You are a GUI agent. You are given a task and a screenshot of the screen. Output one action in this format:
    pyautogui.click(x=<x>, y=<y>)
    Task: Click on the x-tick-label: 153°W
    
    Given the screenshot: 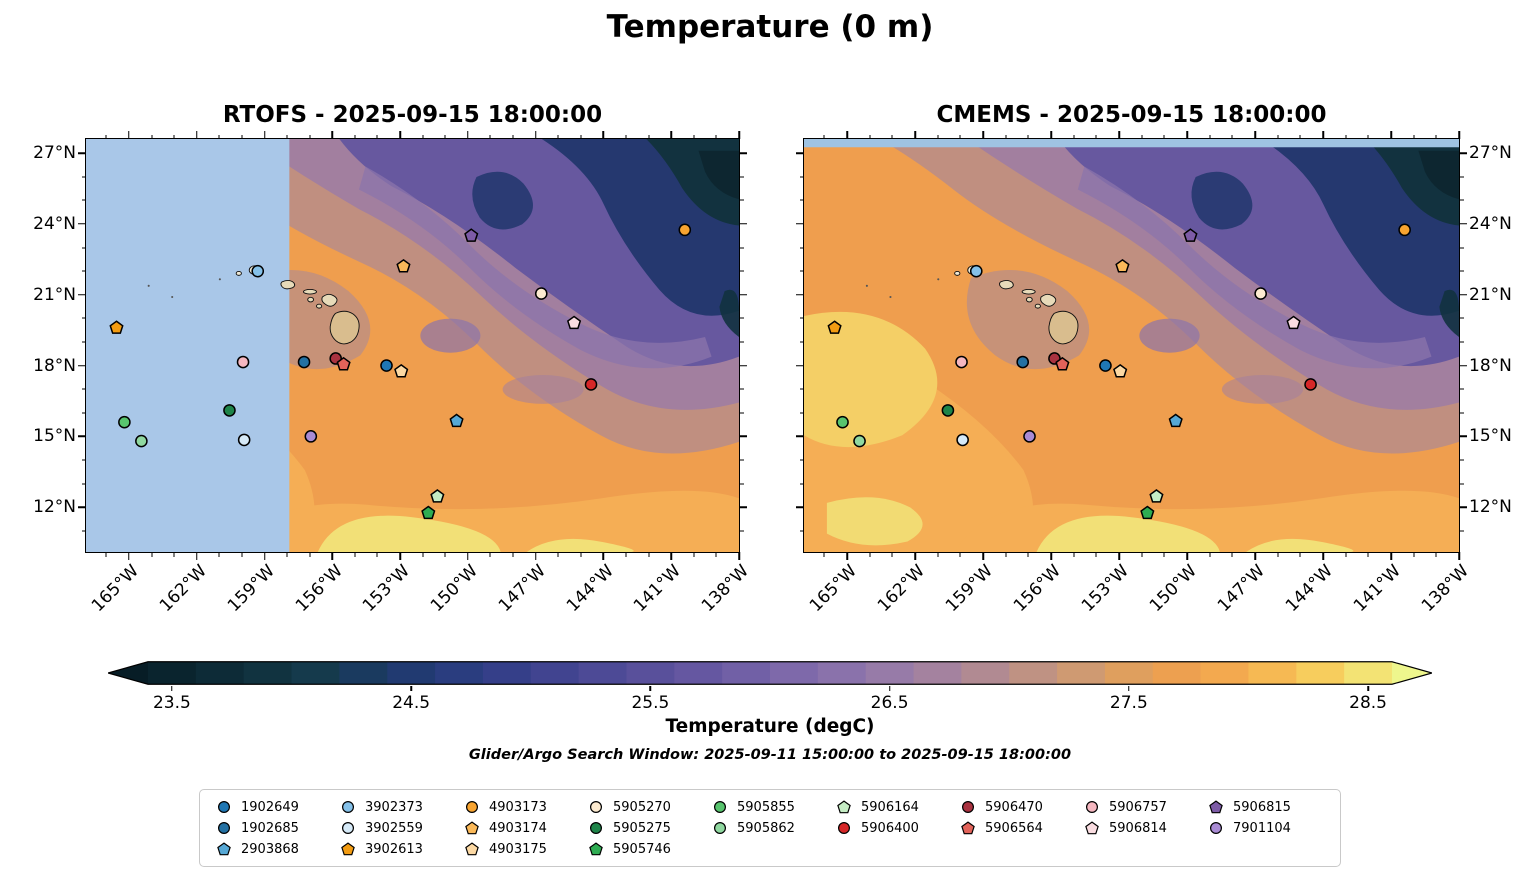 What is the action you would take?
    pyautogui.click(x=387, y=588)
    